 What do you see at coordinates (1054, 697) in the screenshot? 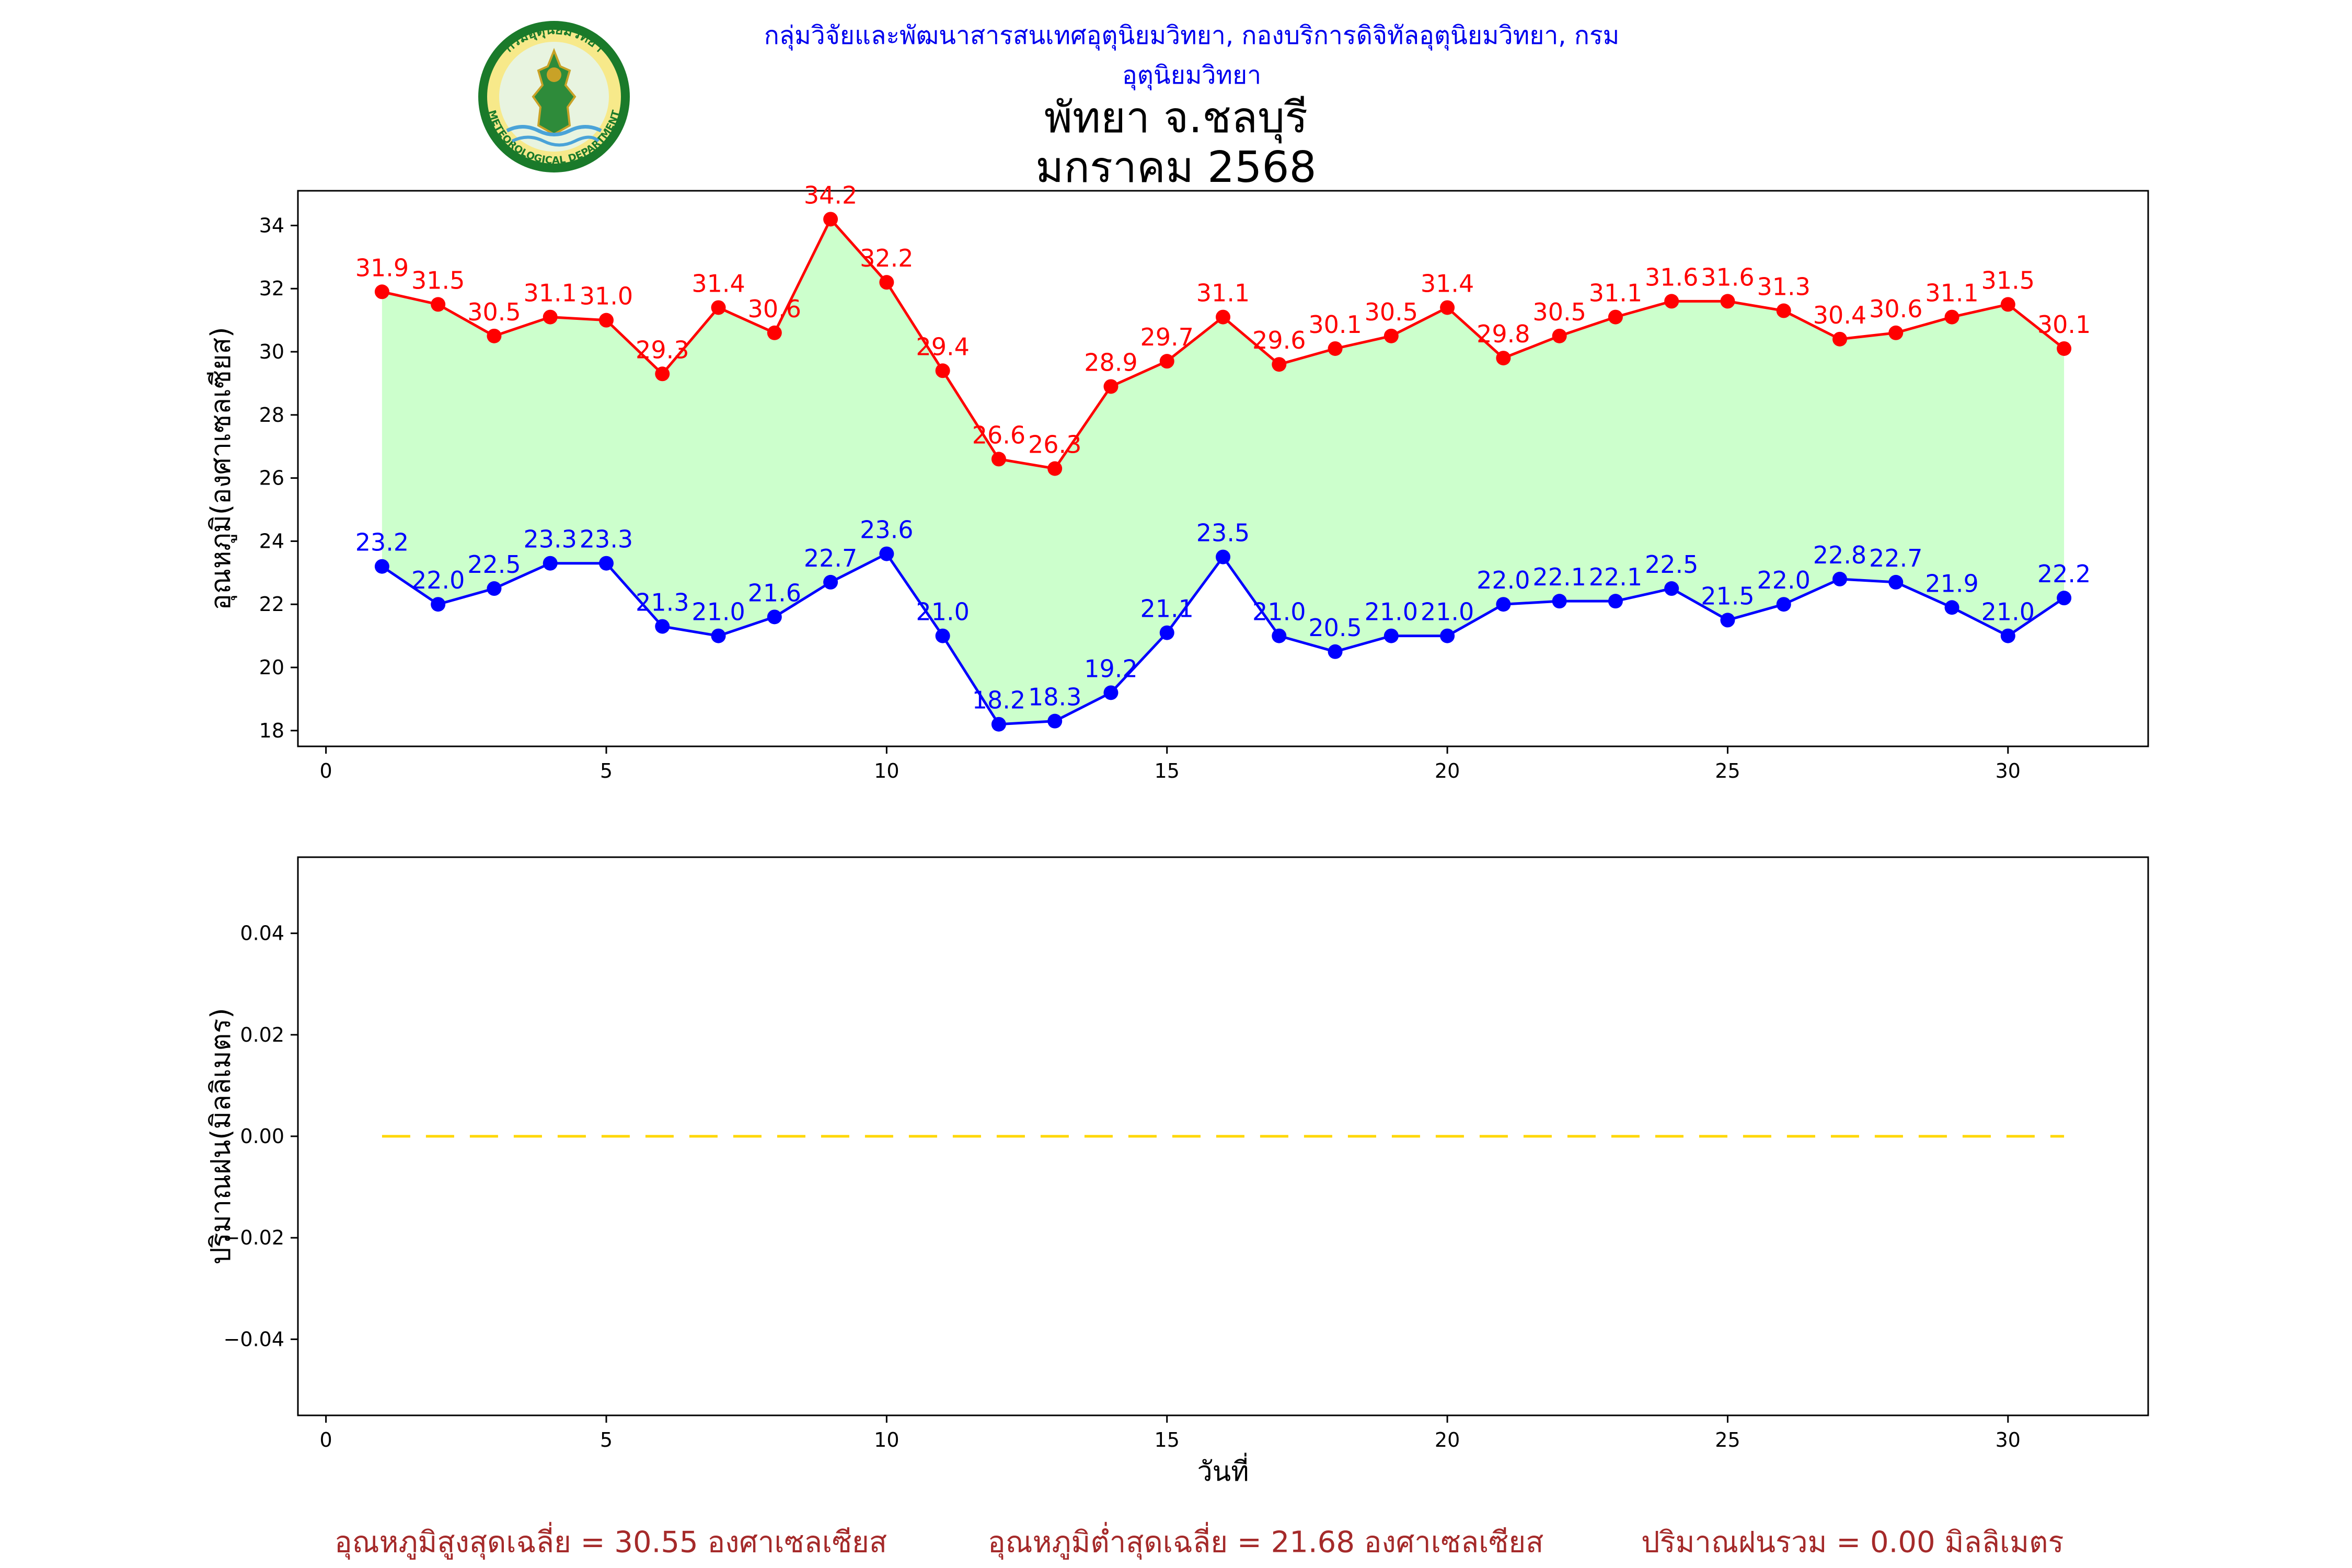
I see `min-temp-label: 18.3` at bounding box center [1054, 697].